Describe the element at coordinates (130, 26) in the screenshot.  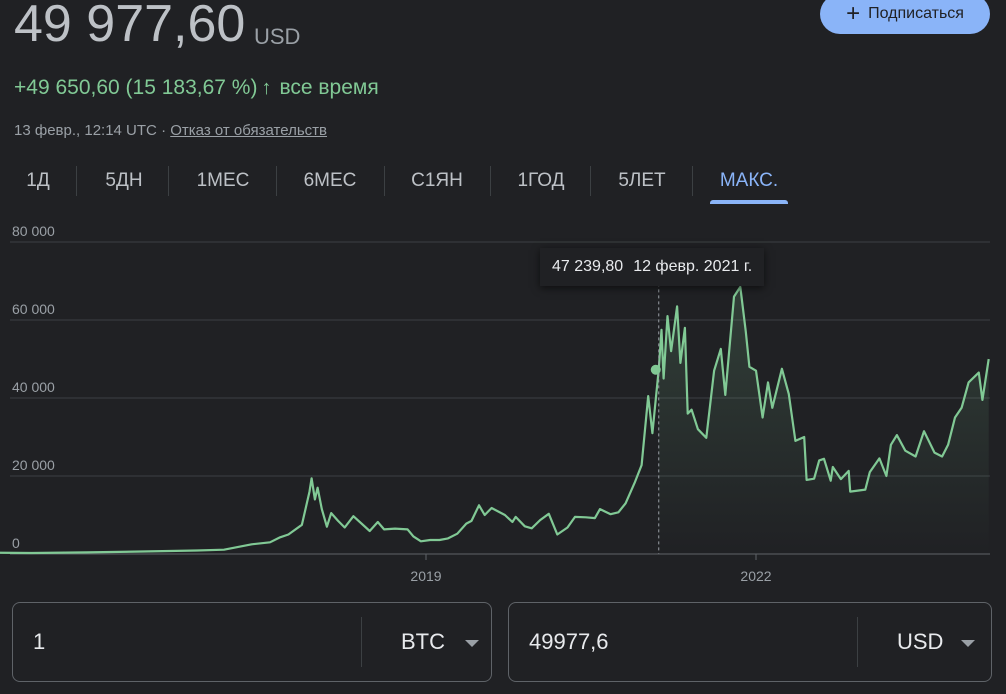
I see `price-value: 49 977,60` at that location.